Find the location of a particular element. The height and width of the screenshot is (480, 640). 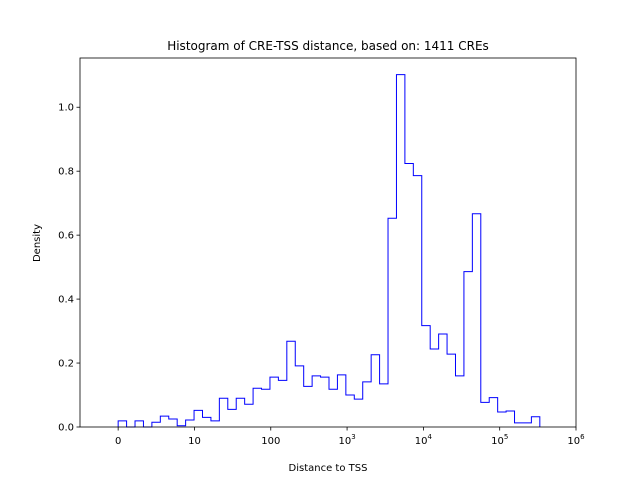

x-axis-label: Distance to TSS is located at coordinates (328, 468).